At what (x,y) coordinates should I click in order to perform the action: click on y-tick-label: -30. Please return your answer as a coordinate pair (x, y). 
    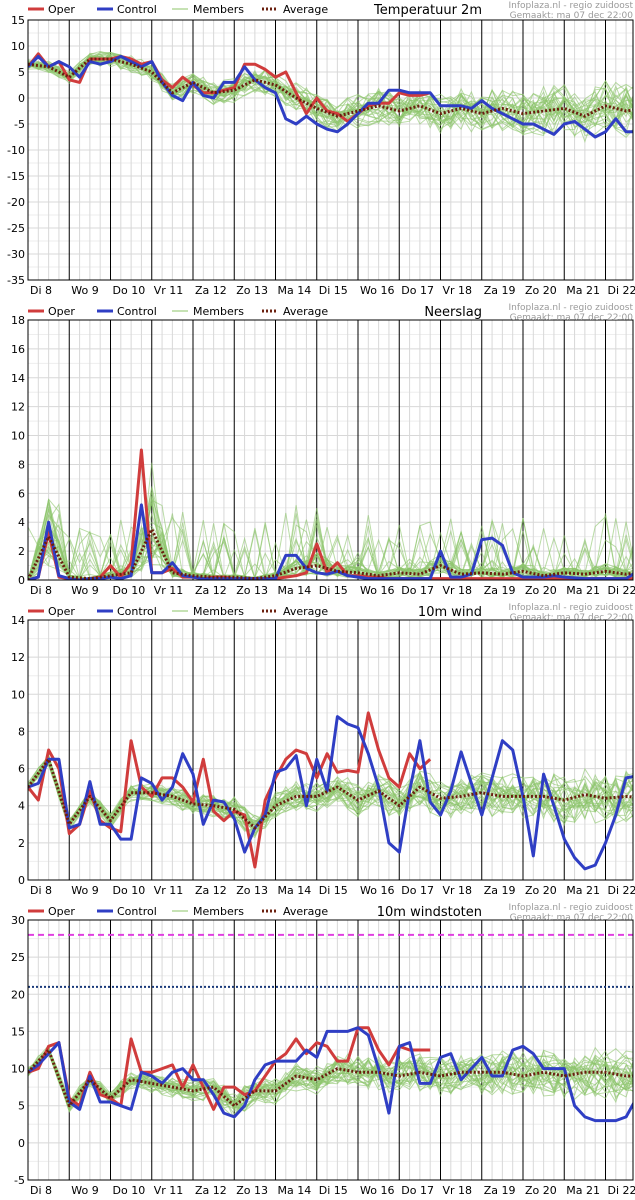
    Looking at the image, I should click on (16, 254).